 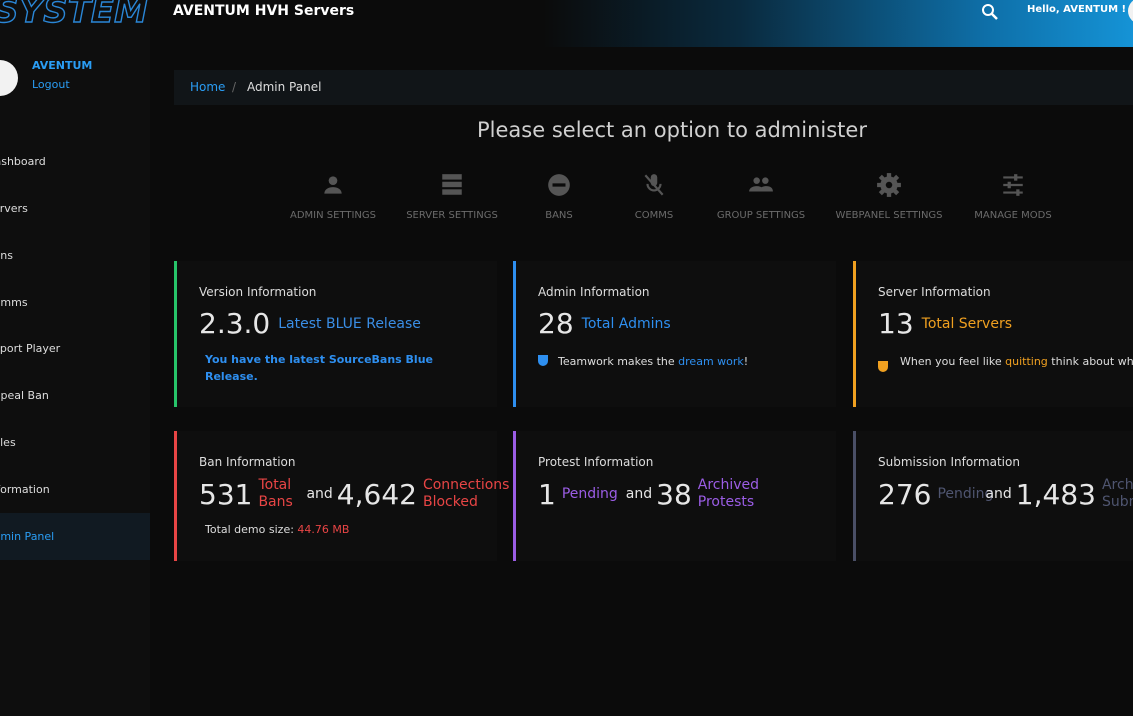 I want to click on card-note: Total demo size: 44.76 MB, so click(x=277, y=529).